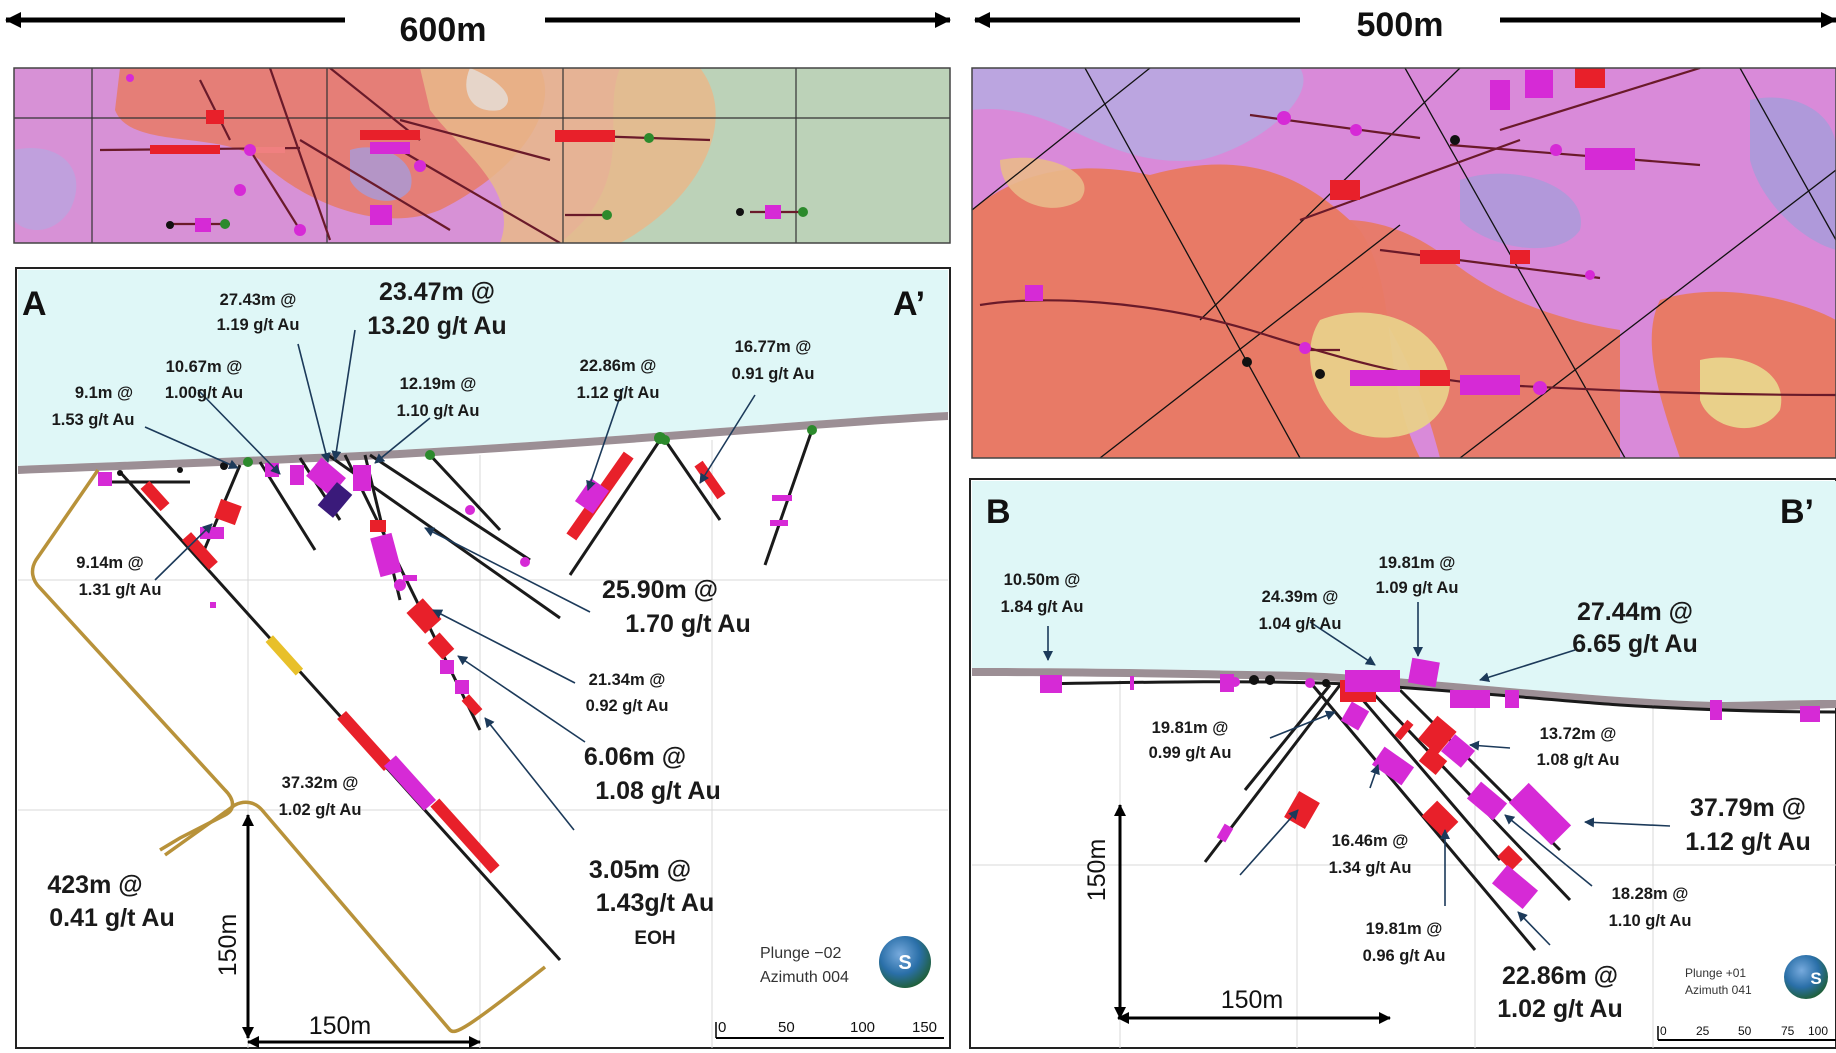 This screenshot has width=1836, height=1053. Describe the element at coordinates (120, 590) in the screenshot. I see `svg-text: 1.31 g/t Au` at that location.